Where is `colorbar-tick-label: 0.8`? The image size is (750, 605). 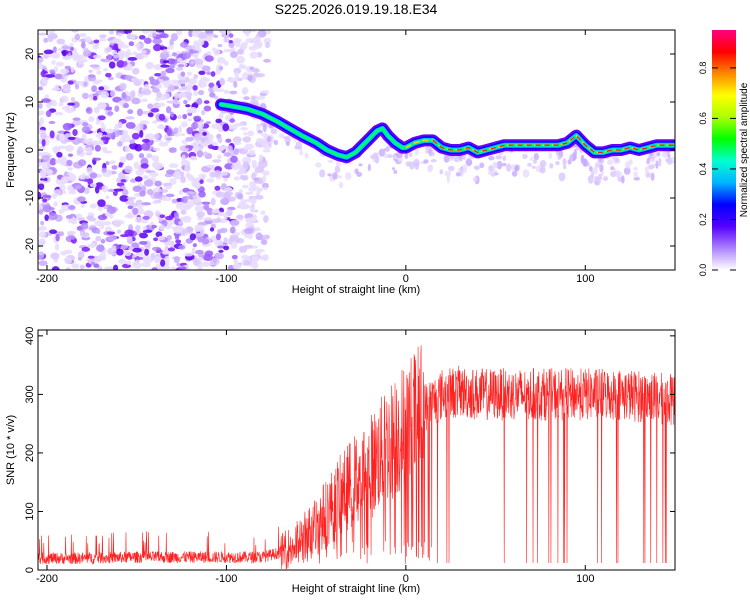 colorbar-tick-label: 0.8 is located at coordinates (703, 68).